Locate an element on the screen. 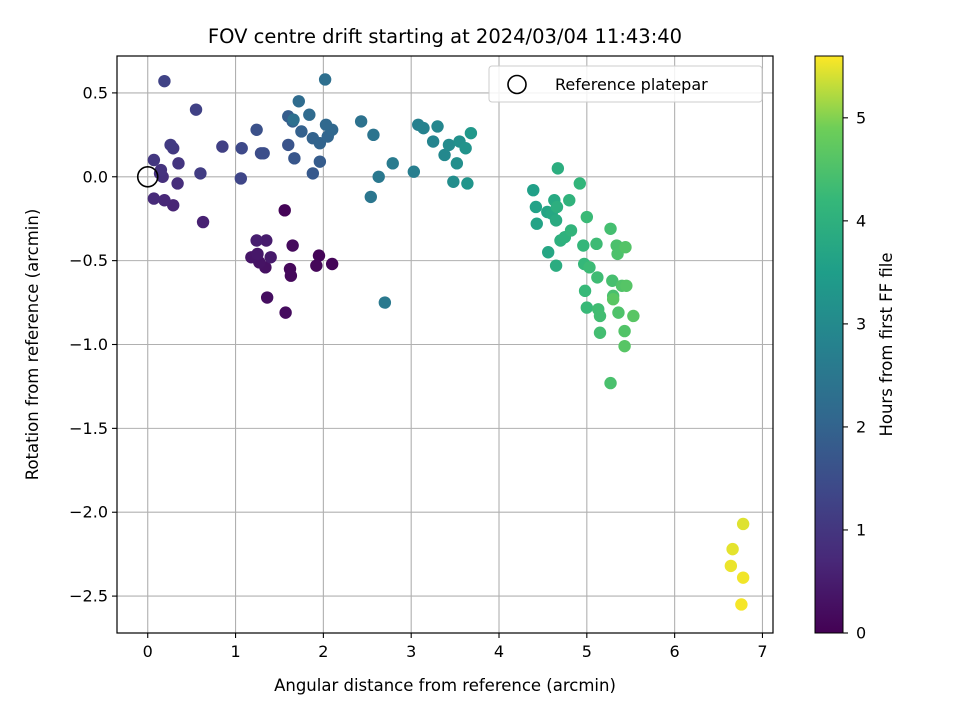 Image resolution: width=960 pixels, height=720 pixels. y-tick-label: −1.0 is located at coordinates (88, 344).